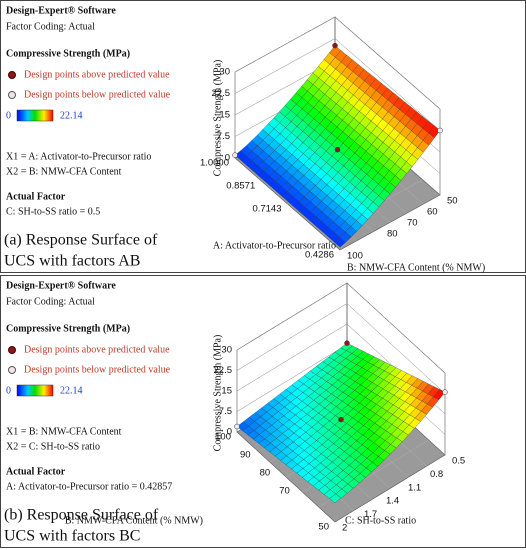  Describe the element at coordinates (78, 156) in the screenshot. I see `factor-x1: X1 = A: Activator-to-Precursor ratio` at that location.